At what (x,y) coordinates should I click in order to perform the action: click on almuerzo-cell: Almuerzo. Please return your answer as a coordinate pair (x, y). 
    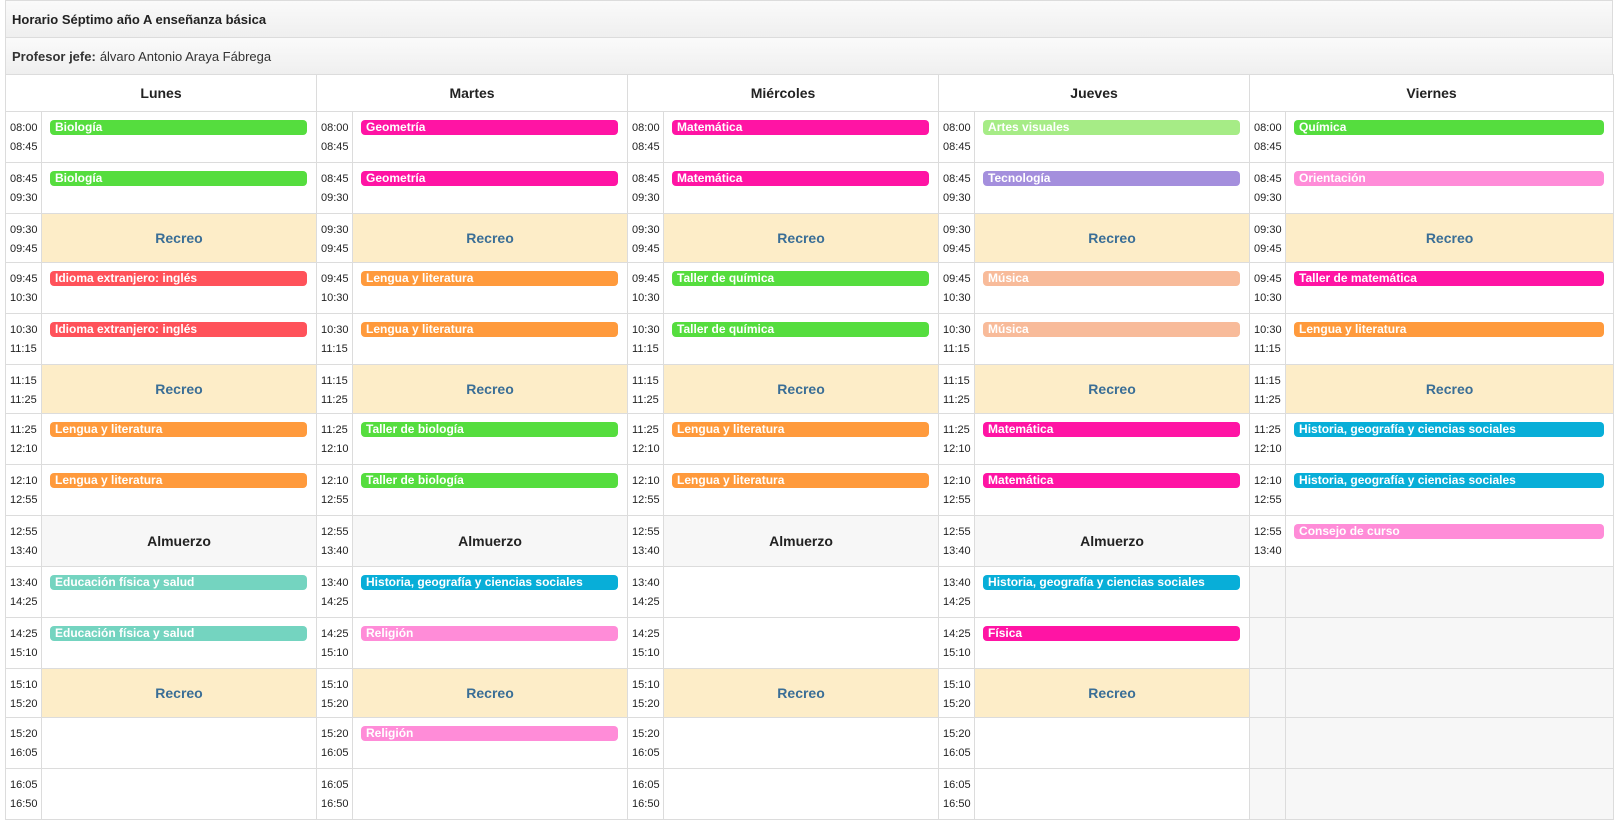
    Looking at the image, I should click on (179, 541).